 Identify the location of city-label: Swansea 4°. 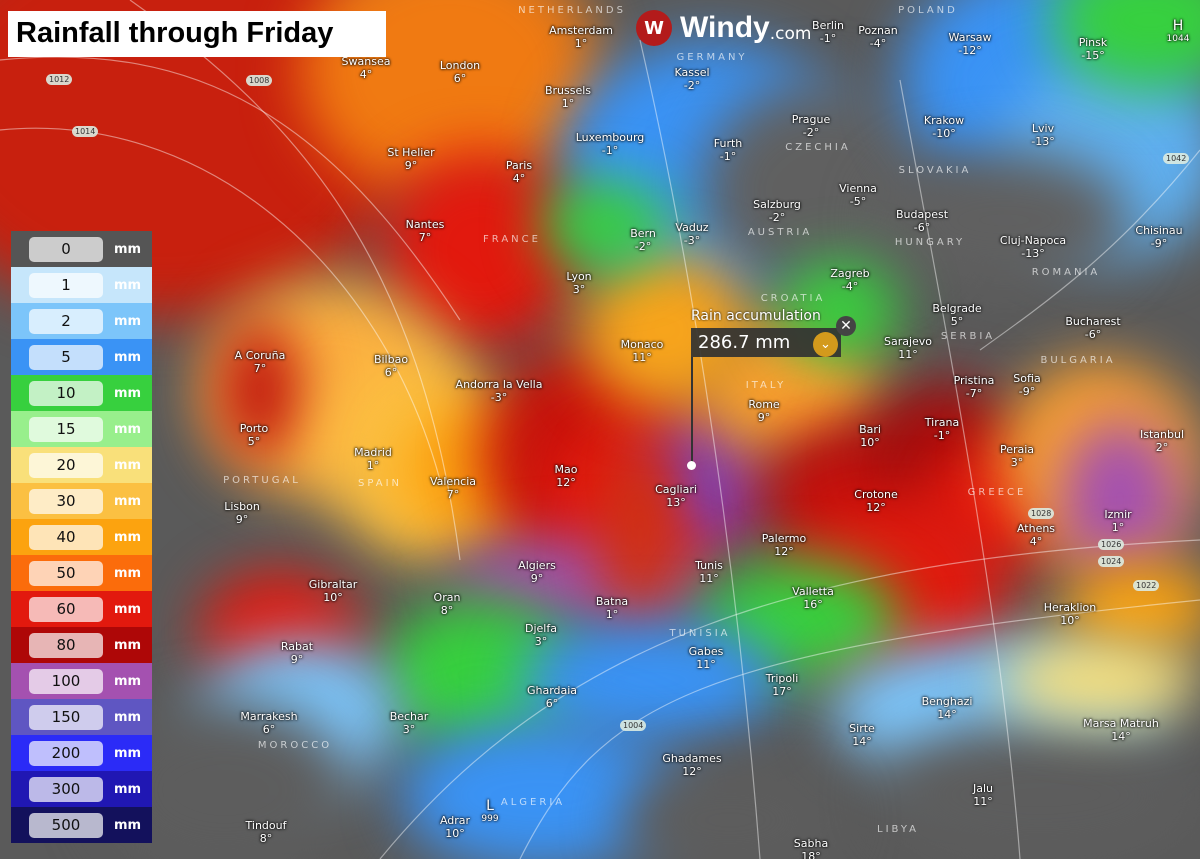
(366, 68).